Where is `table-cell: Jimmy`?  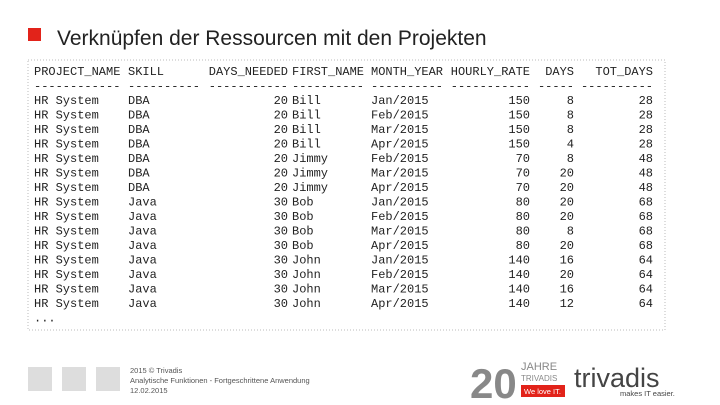 table-cell: Jimmy is located at coordinates (310, 174).